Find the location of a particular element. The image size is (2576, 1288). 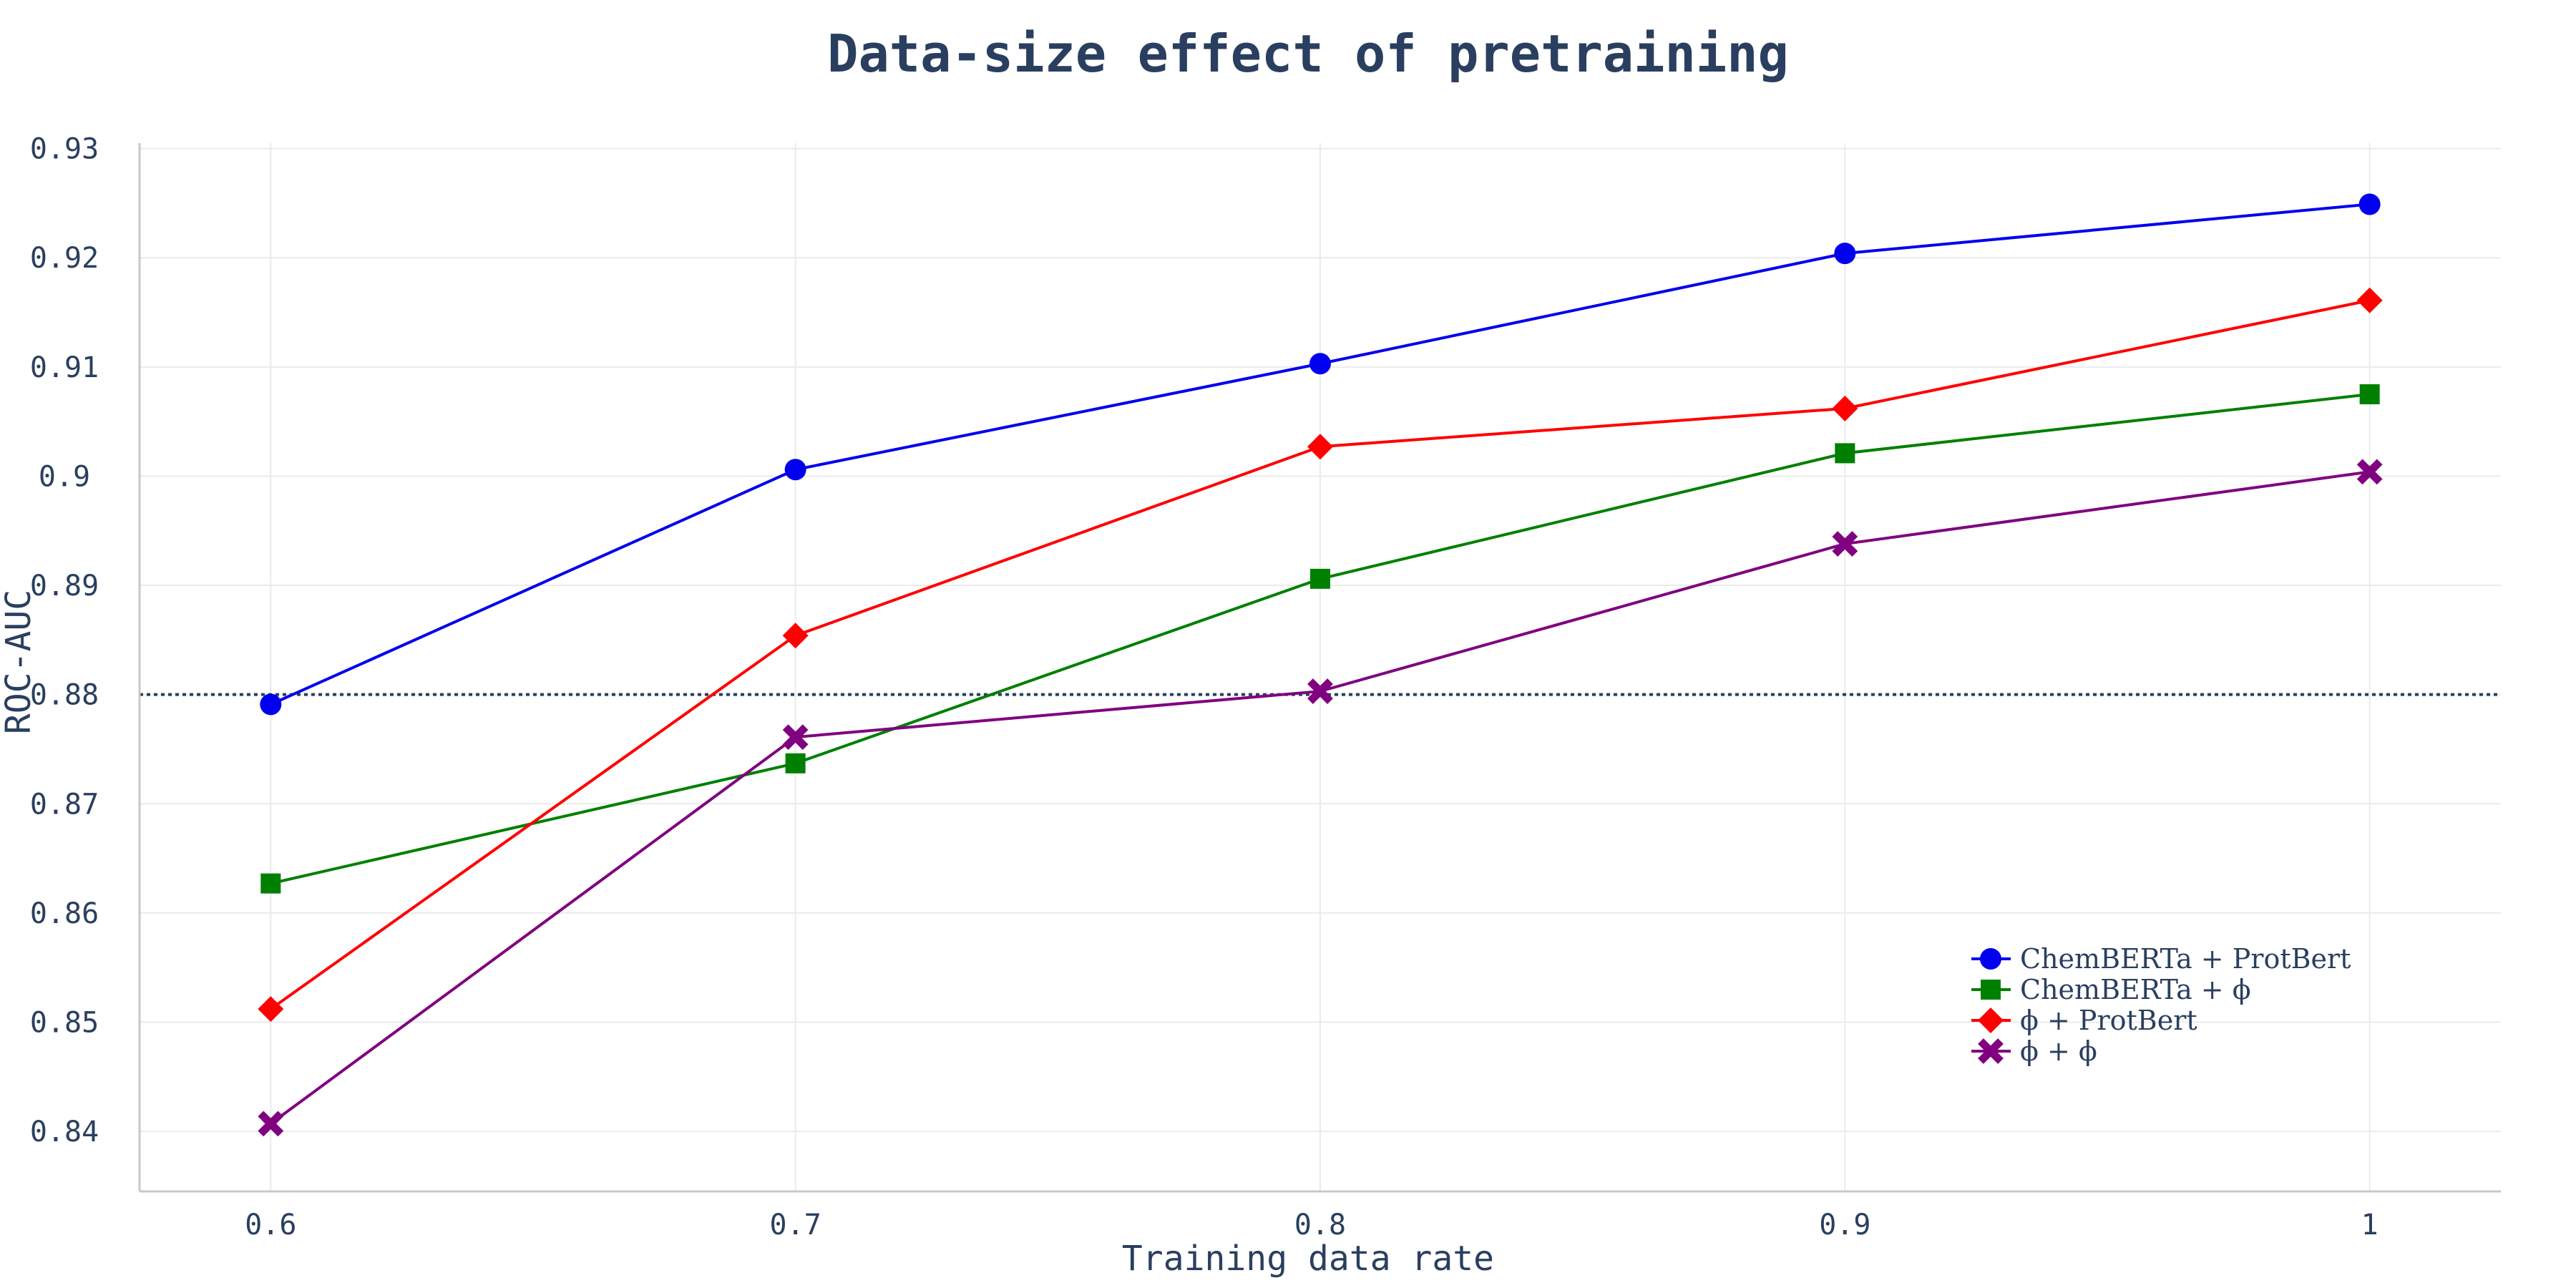

y-axis-title: ROC-AUC is located at coordinates (19, 662).